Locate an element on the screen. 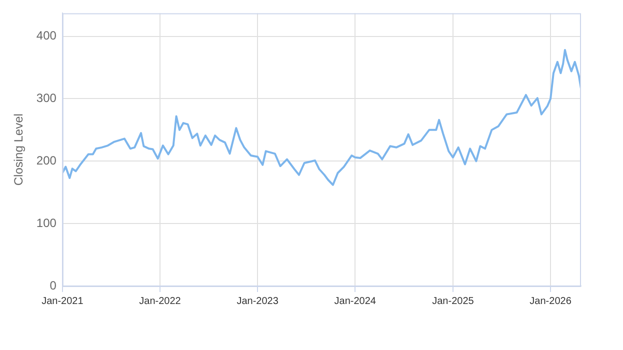  y-tick-label: 100 is located at coordinates (46, 223).